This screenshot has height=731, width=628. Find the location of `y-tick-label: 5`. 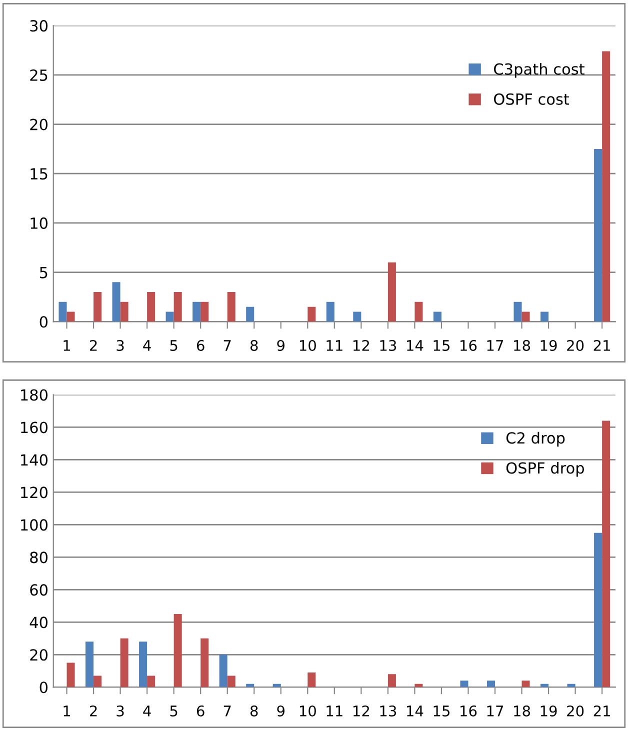

y-tick-label: 5 is located at coordinates (44, 272).